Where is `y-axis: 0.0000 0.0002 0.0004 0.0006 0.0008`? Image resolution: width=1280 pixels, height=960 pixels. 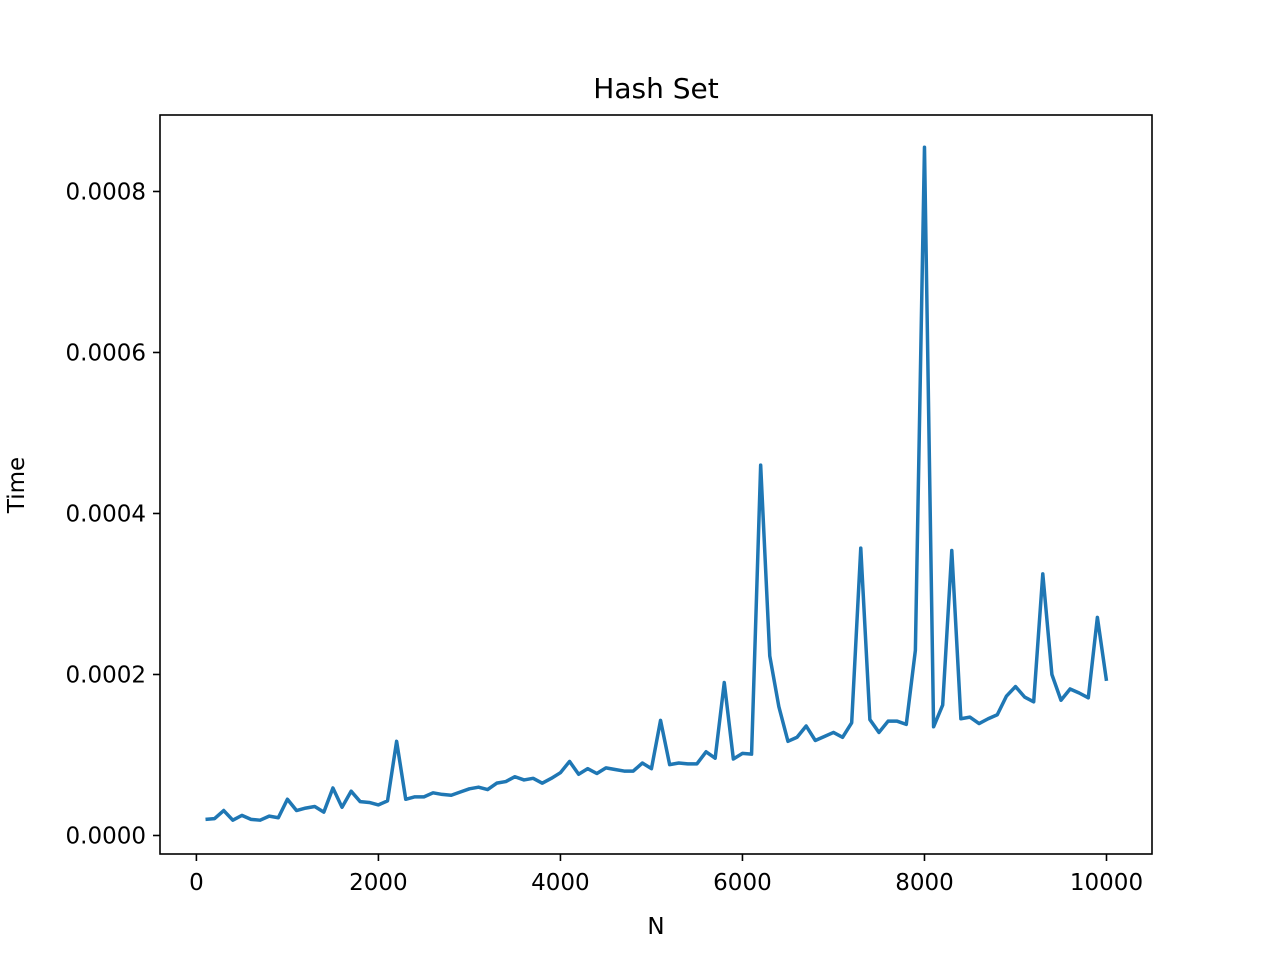 y-axis: 0.0000 0.0002 0.0004 0.0006 0.0008 is located at coordinates (113, 514).